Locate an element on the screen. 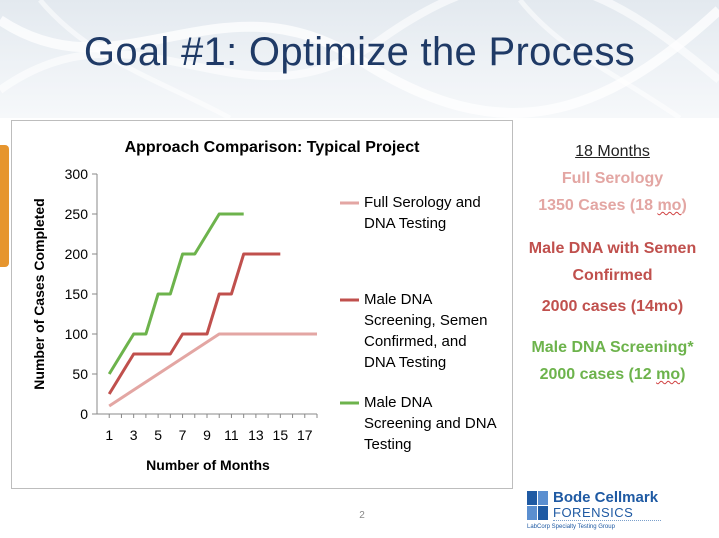 The image size is (719, 538). x-tick-label: 9 is located at coordinates (207, 435).